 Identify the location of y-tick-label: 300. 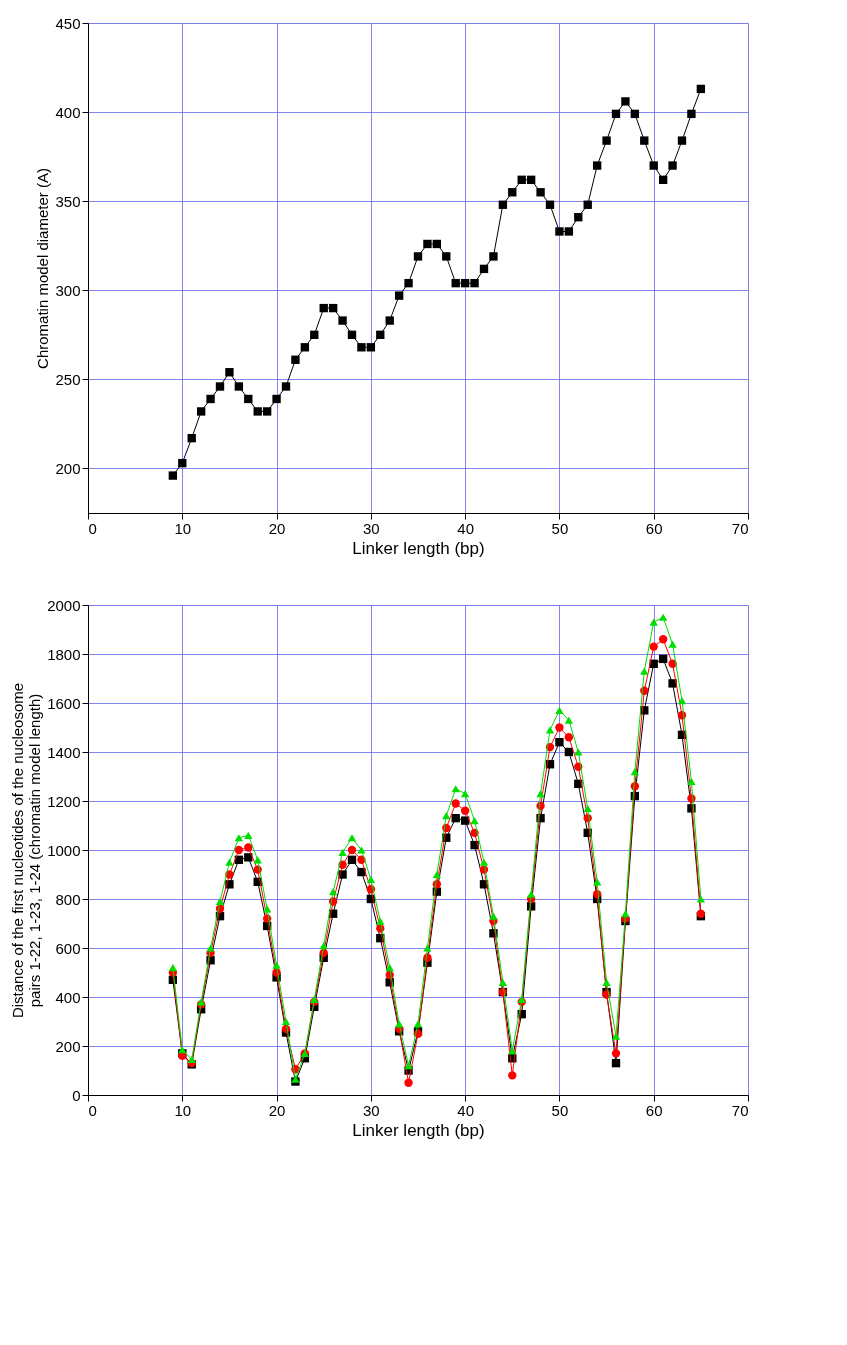
(68, 290).